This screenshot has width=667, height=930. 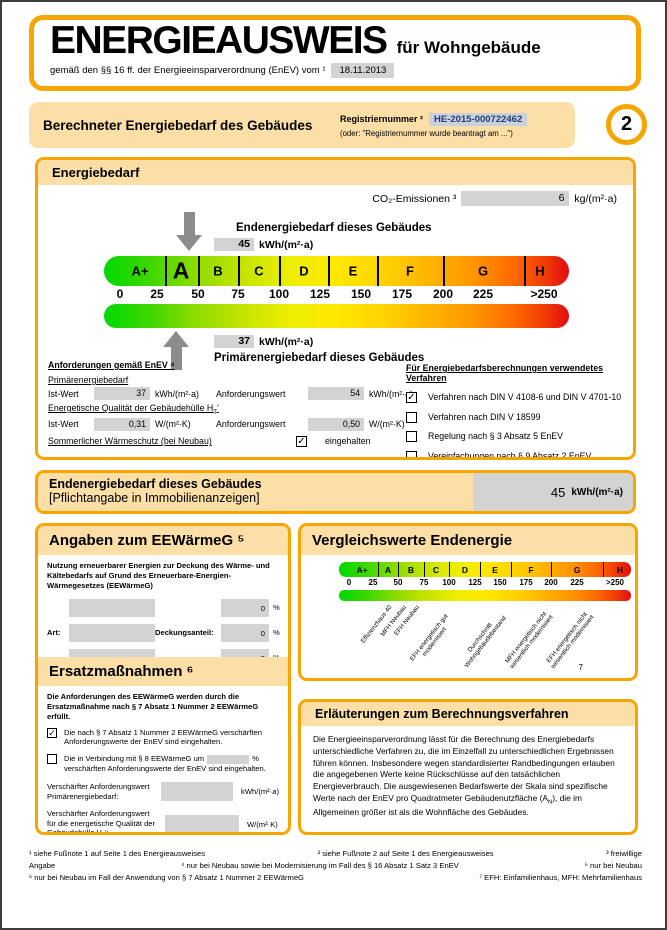 I want to click on scale-tick-row: 0 25 50 75 100 125 150 175 200 225 >250, so click(x=337, y=294).